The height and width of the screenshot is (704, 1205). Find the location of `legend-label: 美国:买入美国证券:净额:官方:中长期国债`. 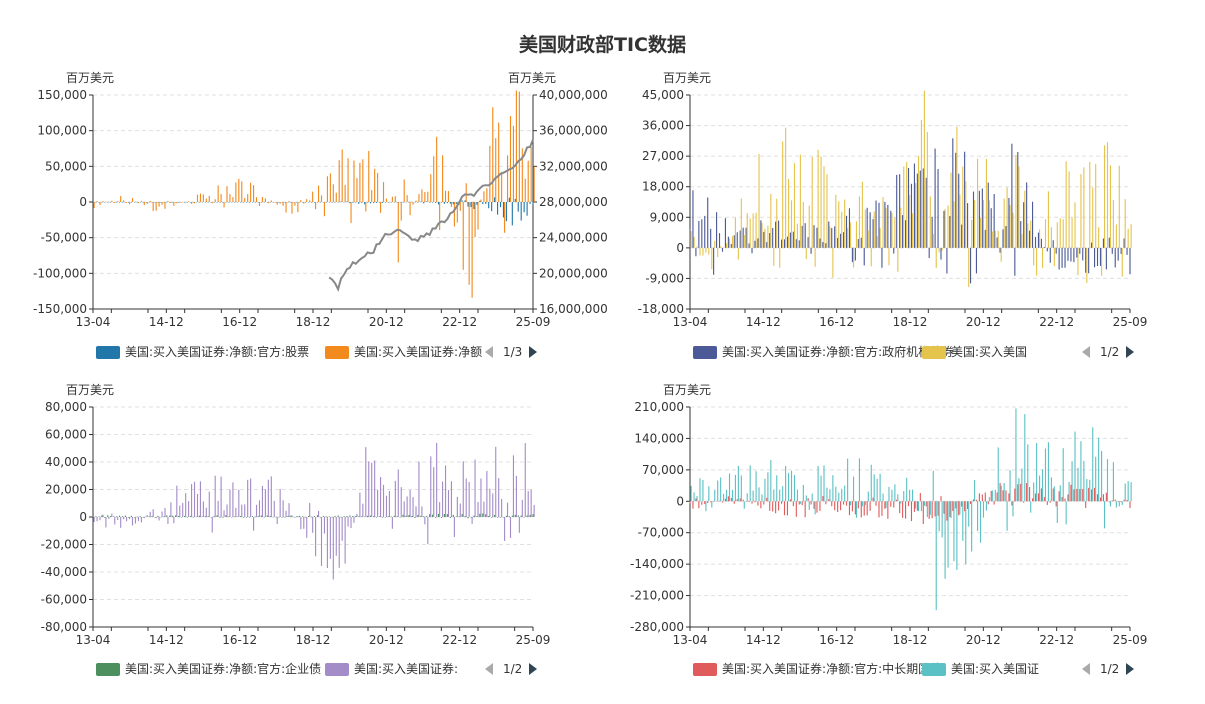

legend-label: 美国:买入美国证券:净额:官方:中长期国债 is located at coordinates (832, 668).